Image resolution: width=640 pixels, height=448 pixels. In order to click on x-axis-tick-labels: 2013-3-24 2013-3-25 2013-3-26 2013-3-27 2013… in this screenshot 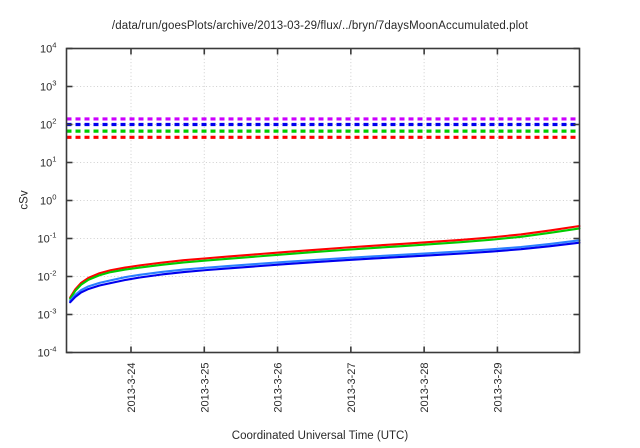, I will do `click(315, 388)`.